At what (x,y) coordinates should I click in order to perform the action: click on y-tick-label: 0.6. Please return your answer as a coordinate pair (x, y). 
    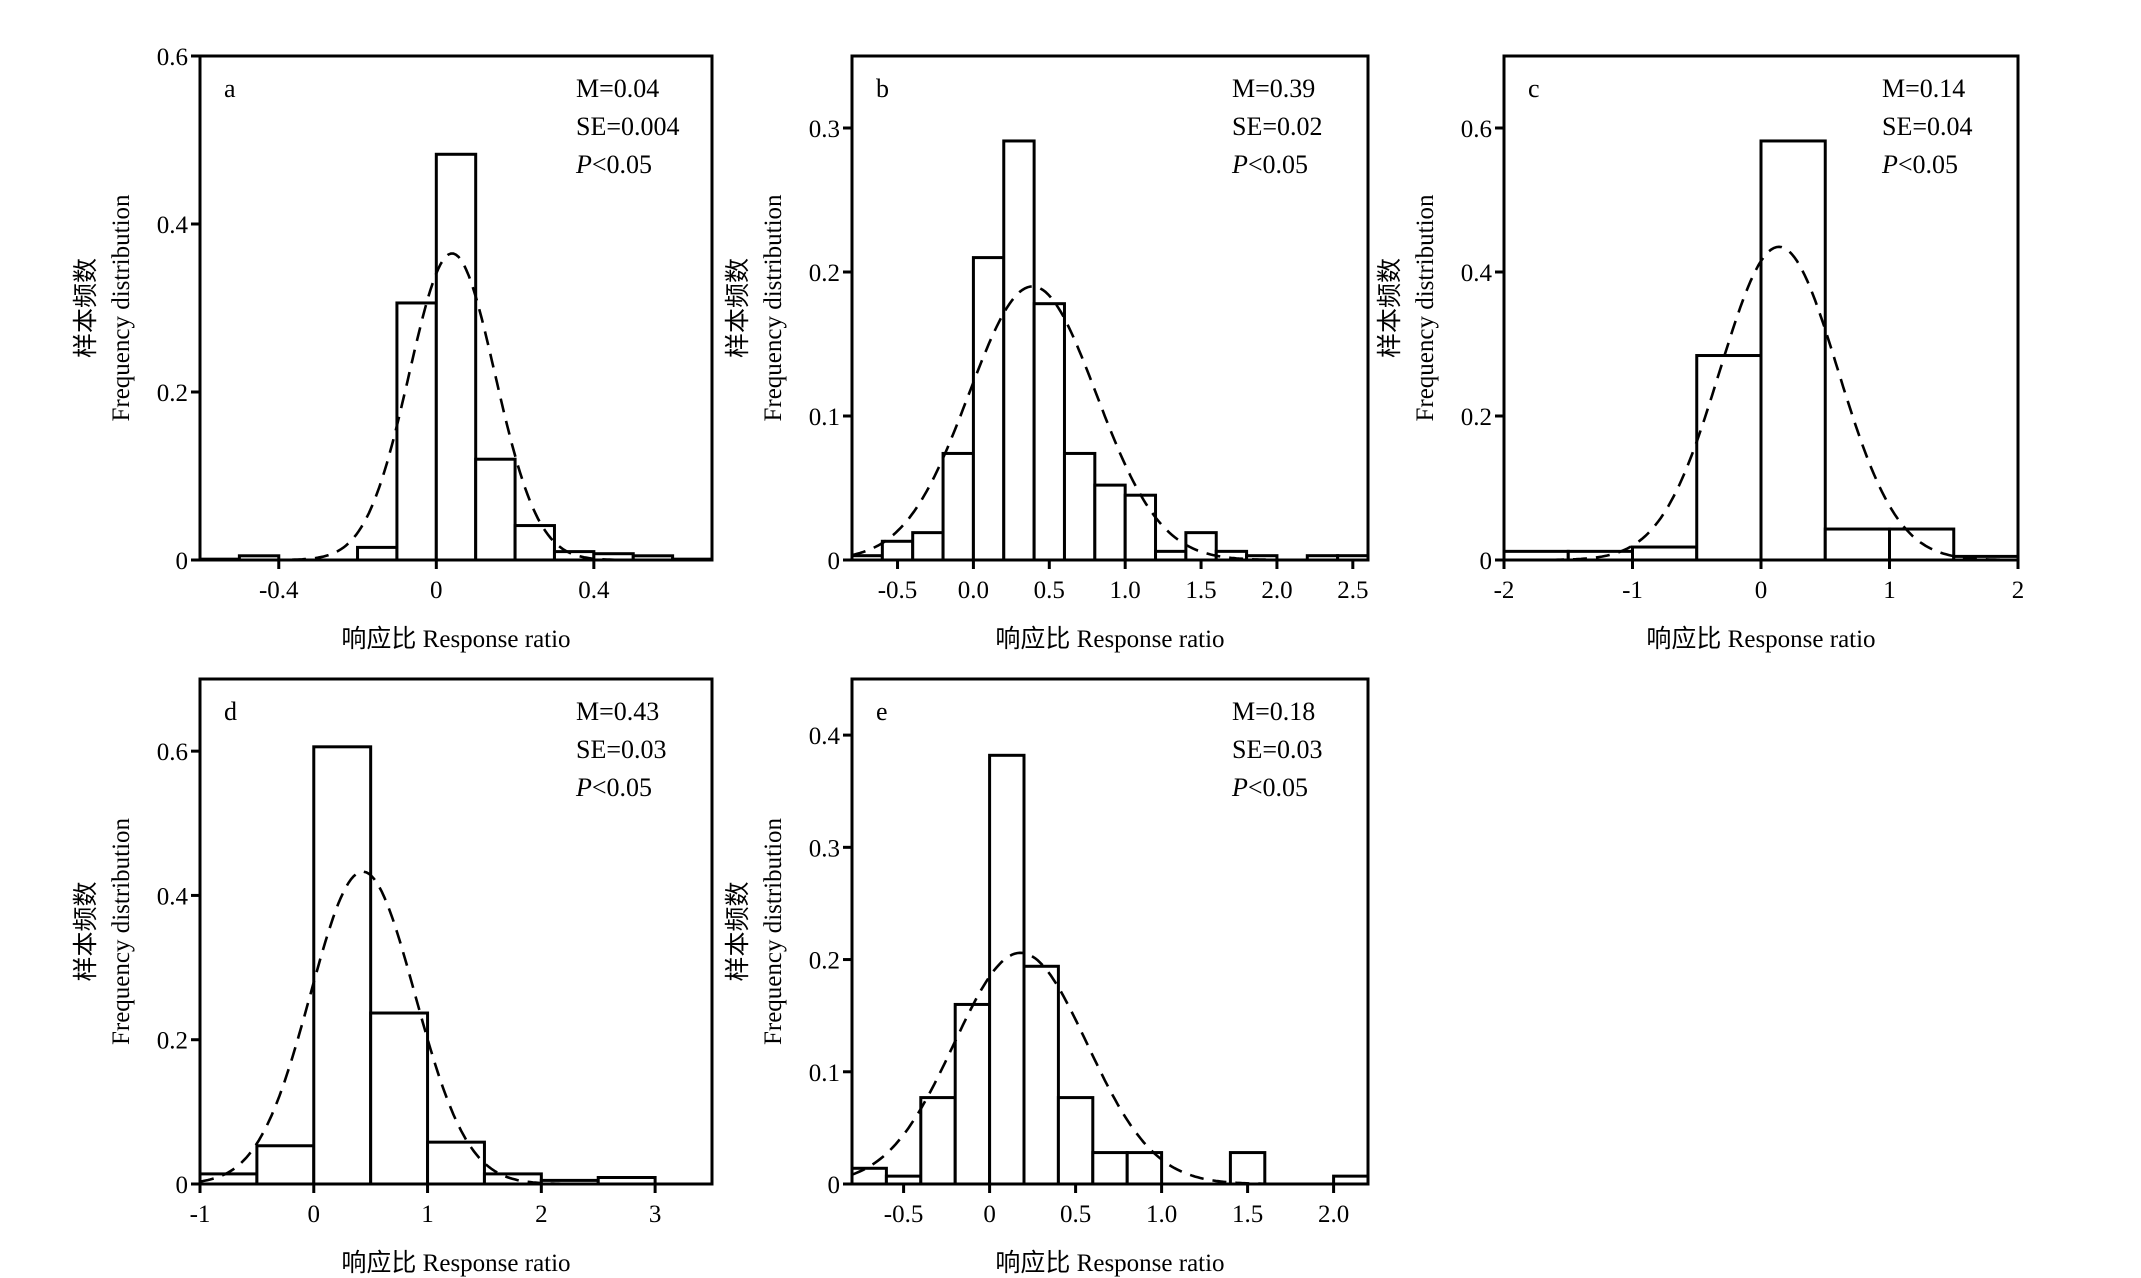
    Looking at the image, I should click on (1476, 129).